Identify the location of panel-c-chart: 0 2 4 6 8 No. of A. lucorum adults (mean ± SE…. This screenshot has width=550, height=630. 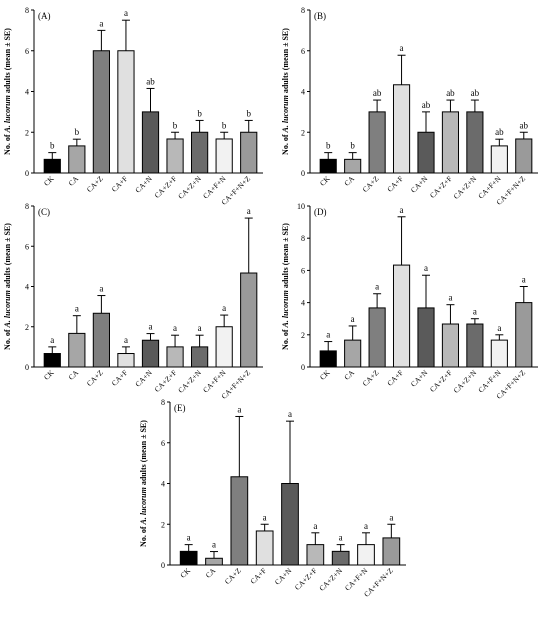
(133, 301).